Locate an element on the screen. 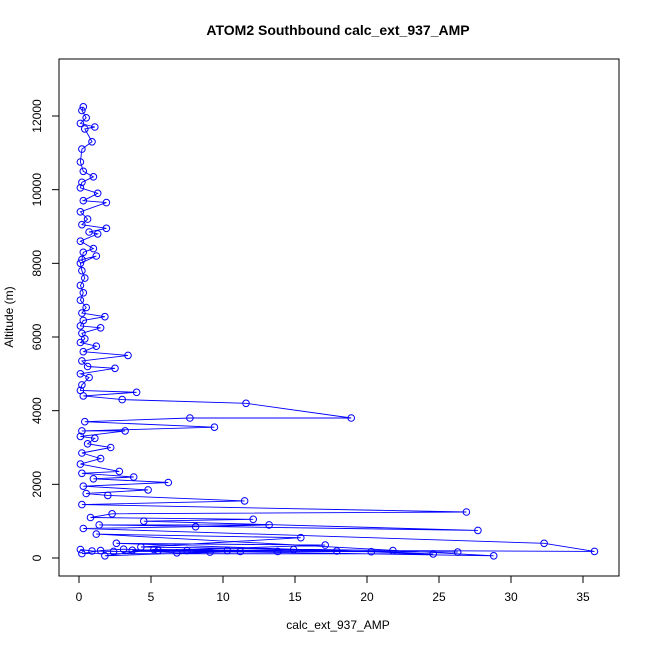 This screenshot has height=650, width=650. y-tick-label: 8000 is located at coordinates (37, 263).